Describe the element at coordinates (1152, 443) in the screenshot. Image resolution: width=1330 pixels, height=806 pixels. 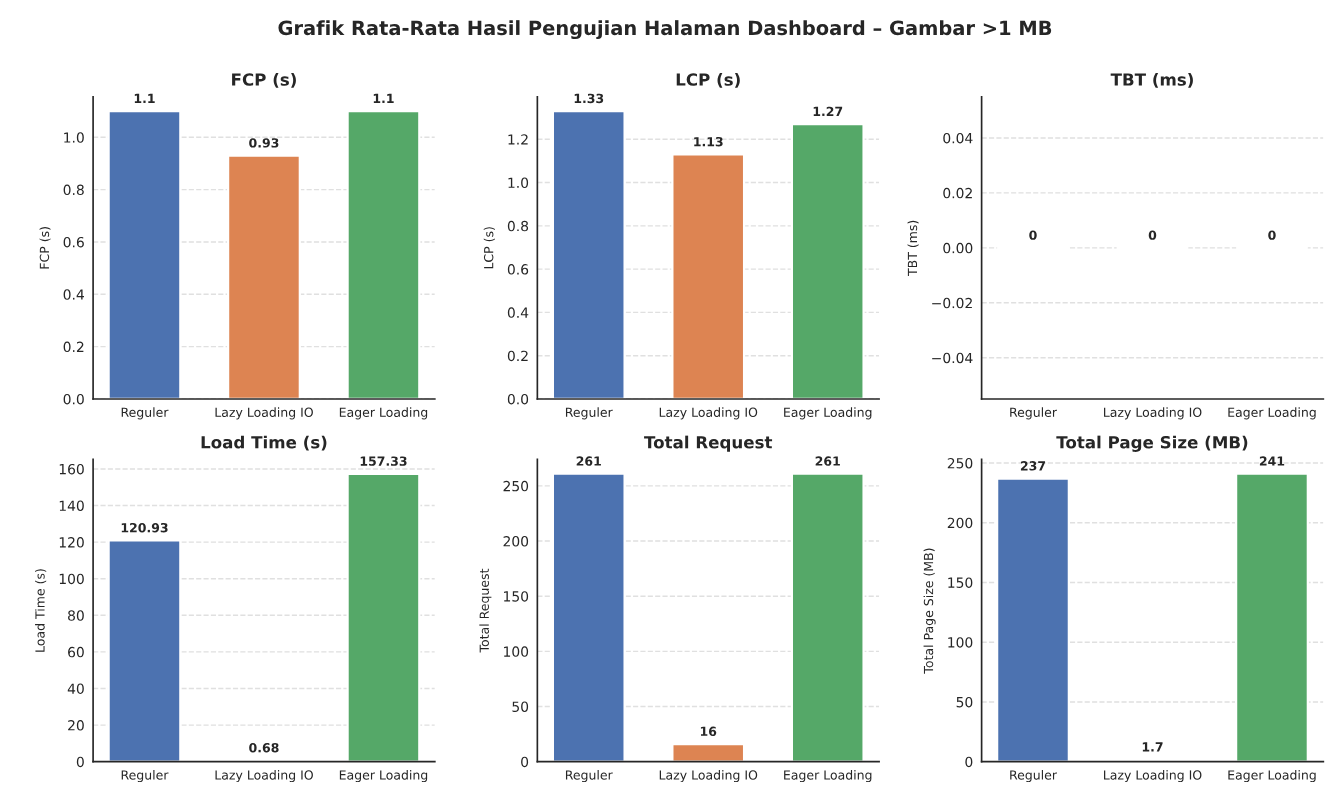
I see `chart-title: Total Page Size (MB)` at that location.